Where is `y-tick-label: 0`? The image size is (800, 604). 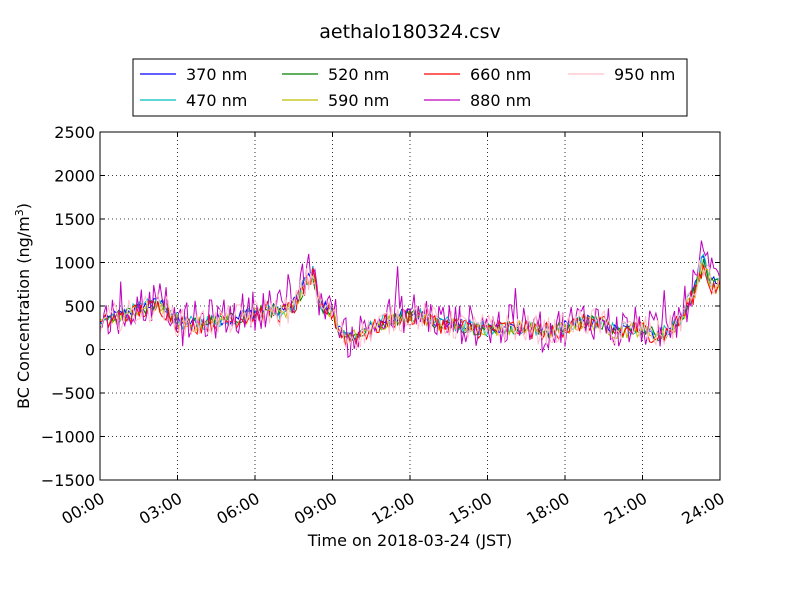
y-tick-label: 0 is located at coordinates (90, 350).